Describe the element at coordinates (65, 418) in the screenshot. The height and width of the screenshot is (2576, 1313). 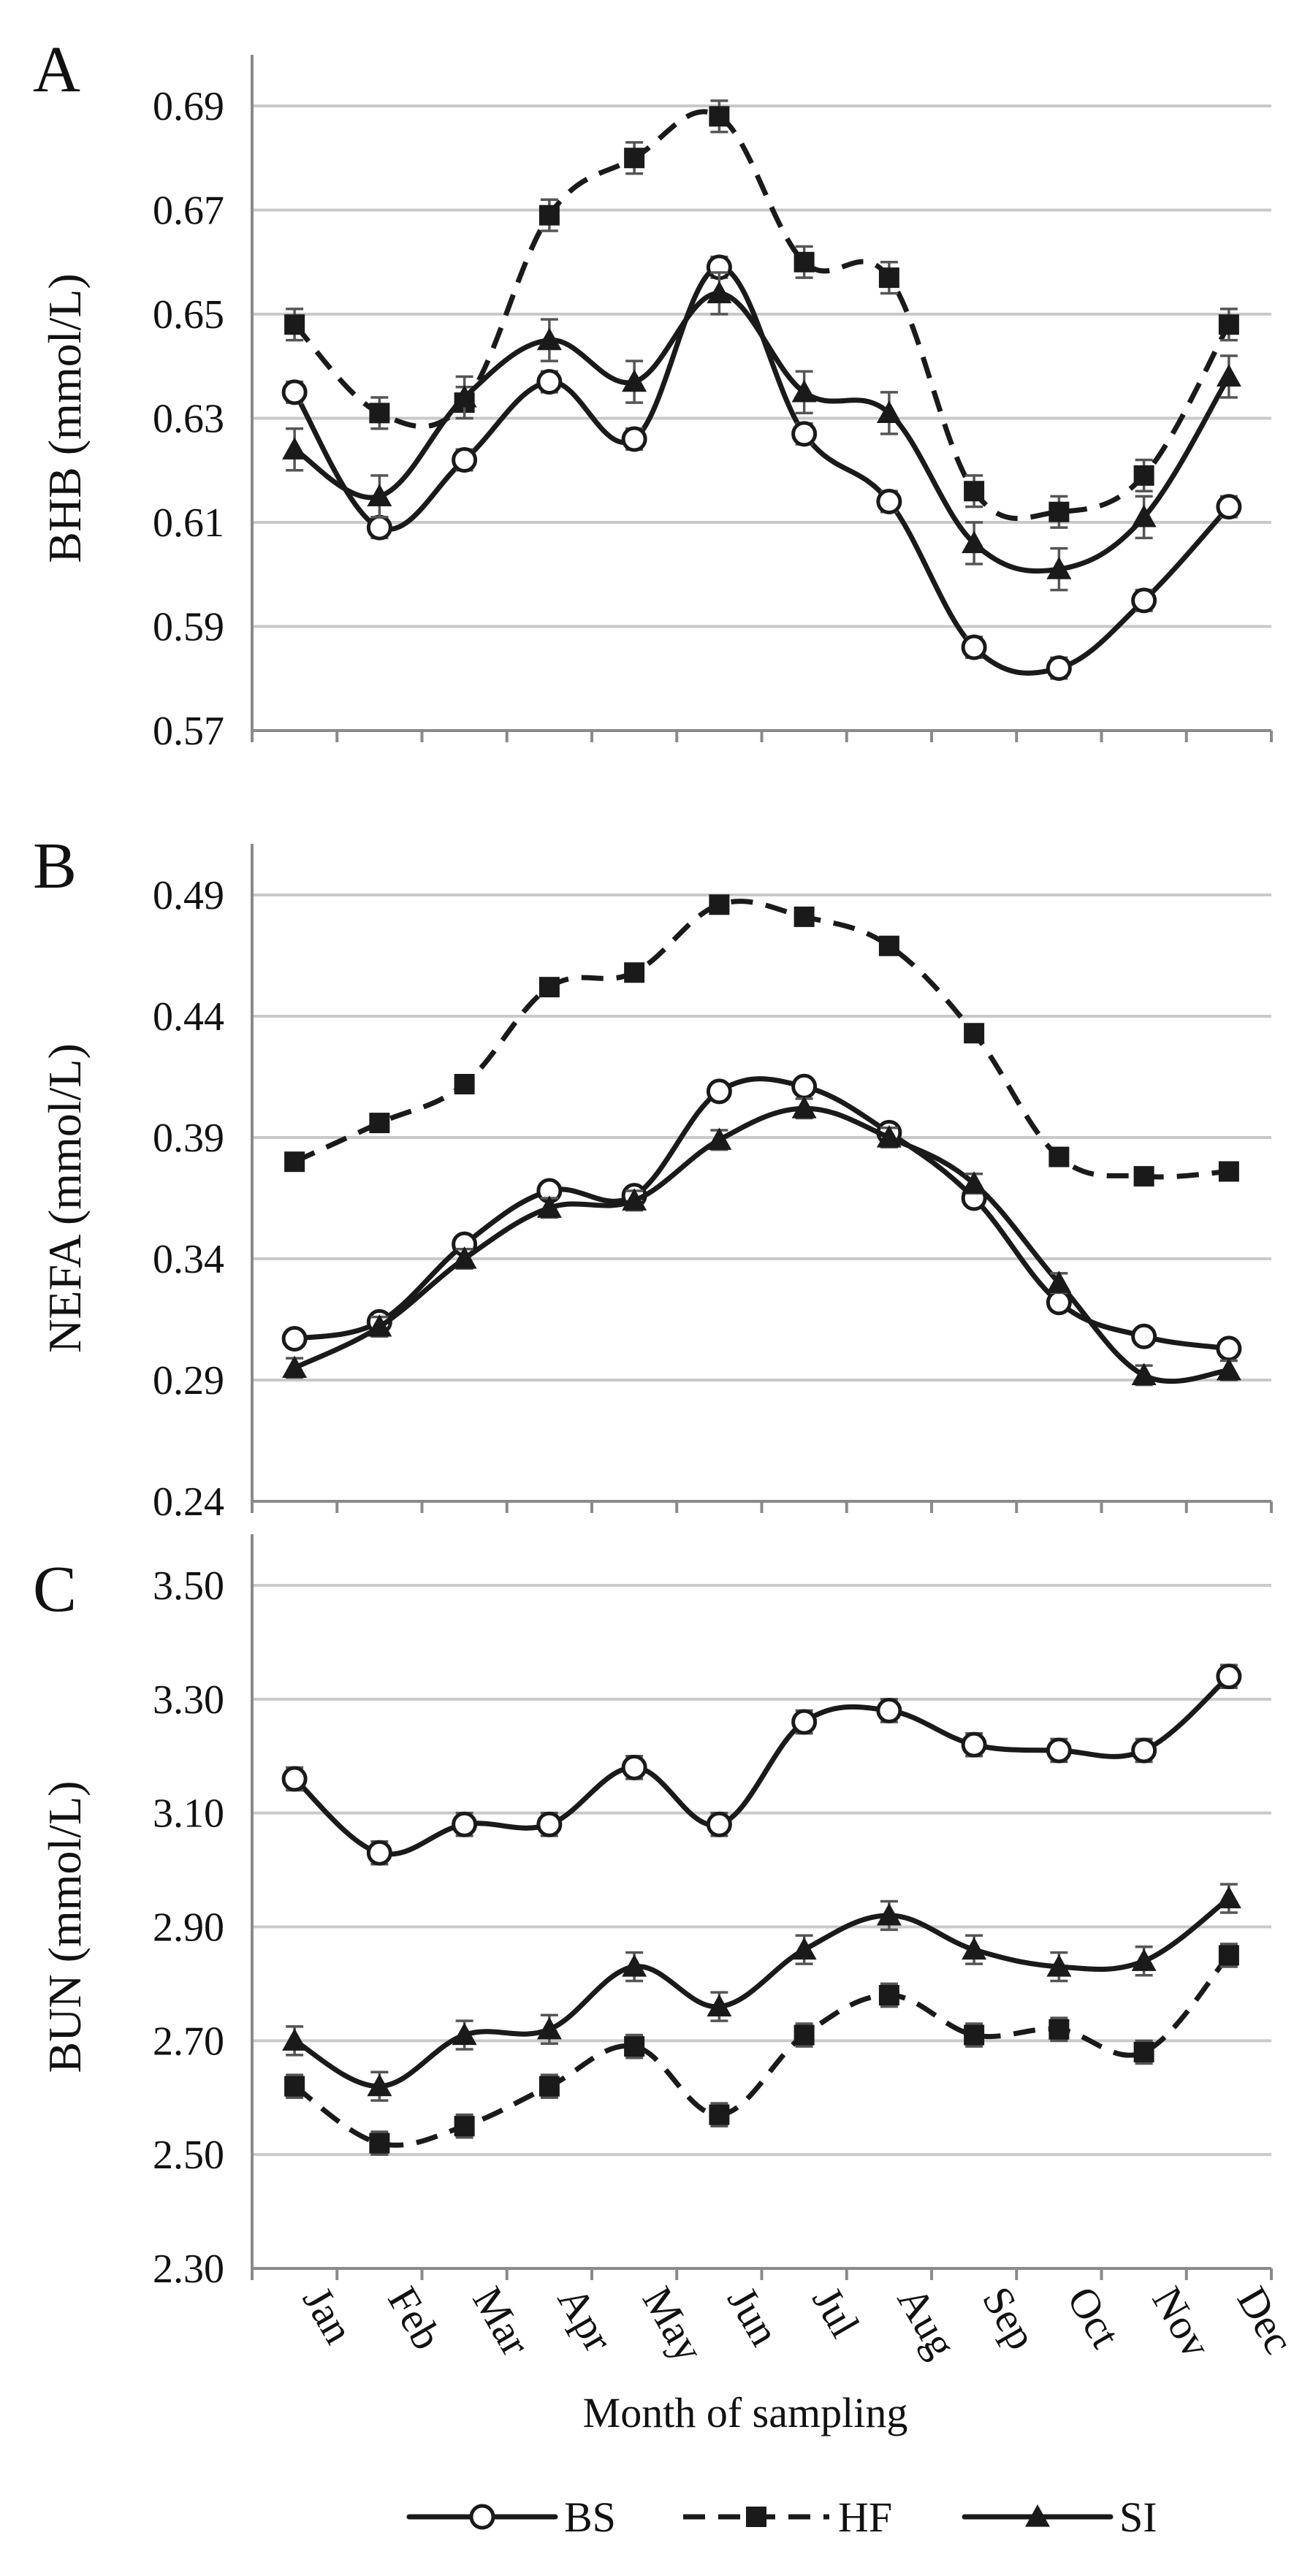
I see `y-axis-title: BHB (mmol/L)` at that location.